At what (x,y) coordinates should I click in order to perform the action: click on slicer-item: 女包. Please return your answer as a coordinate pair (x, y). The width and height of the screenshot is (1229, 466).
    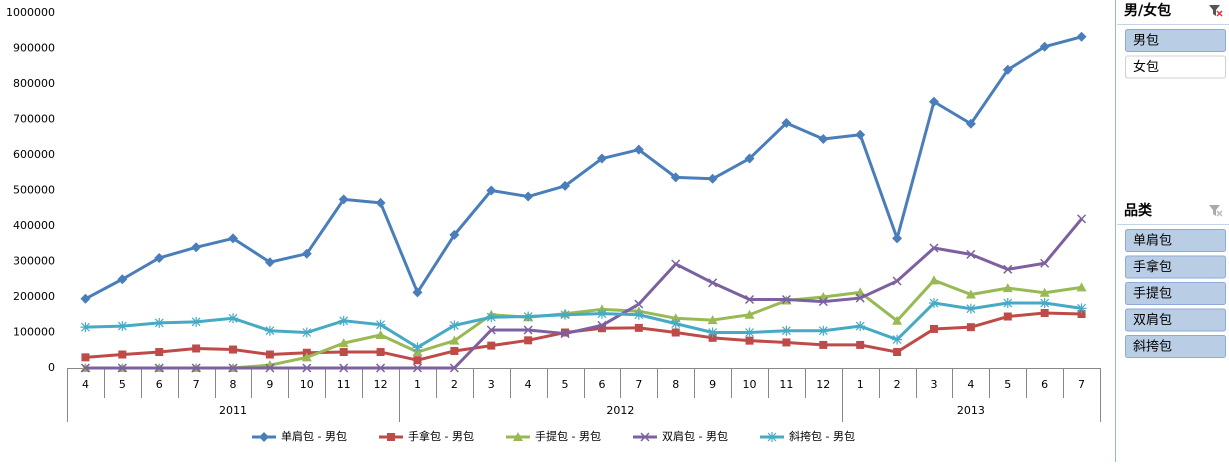
    Looking at the image, I should click on (1175, 67).